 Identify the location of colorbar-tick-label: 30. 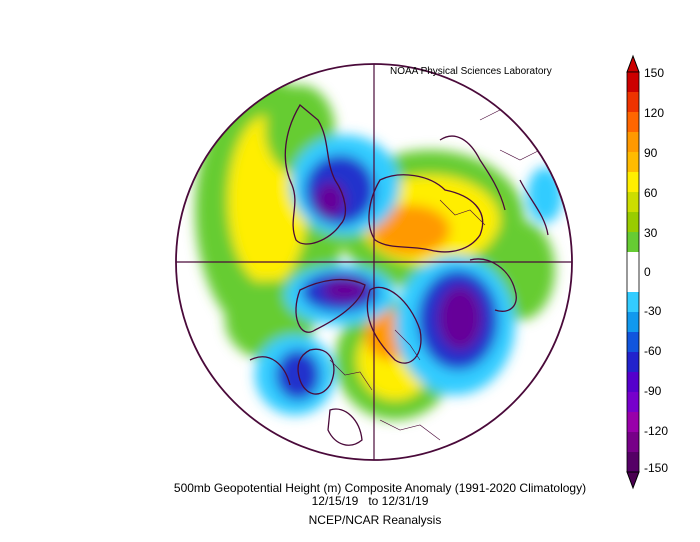
(651, 233).